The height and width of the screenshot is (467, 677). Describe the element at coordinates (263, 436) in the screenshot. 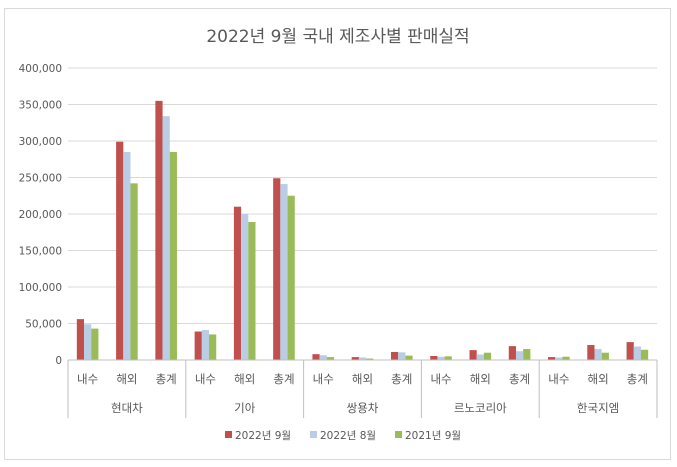

I see `legend-label: 2022년 9월` at that location.